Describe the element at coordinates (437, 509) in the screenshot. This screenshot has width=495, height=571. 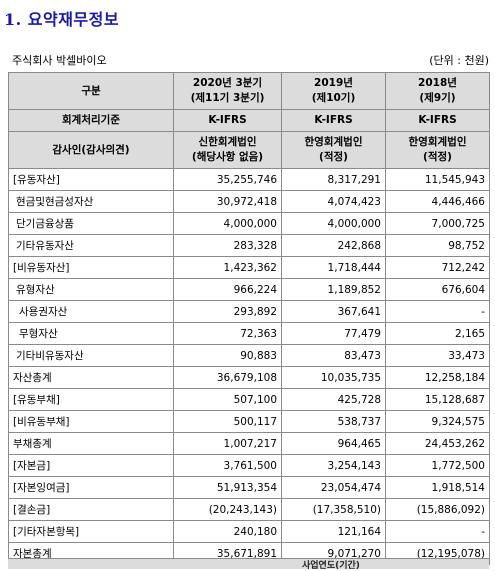
I see `row-value: (15,886,092)` at that location.